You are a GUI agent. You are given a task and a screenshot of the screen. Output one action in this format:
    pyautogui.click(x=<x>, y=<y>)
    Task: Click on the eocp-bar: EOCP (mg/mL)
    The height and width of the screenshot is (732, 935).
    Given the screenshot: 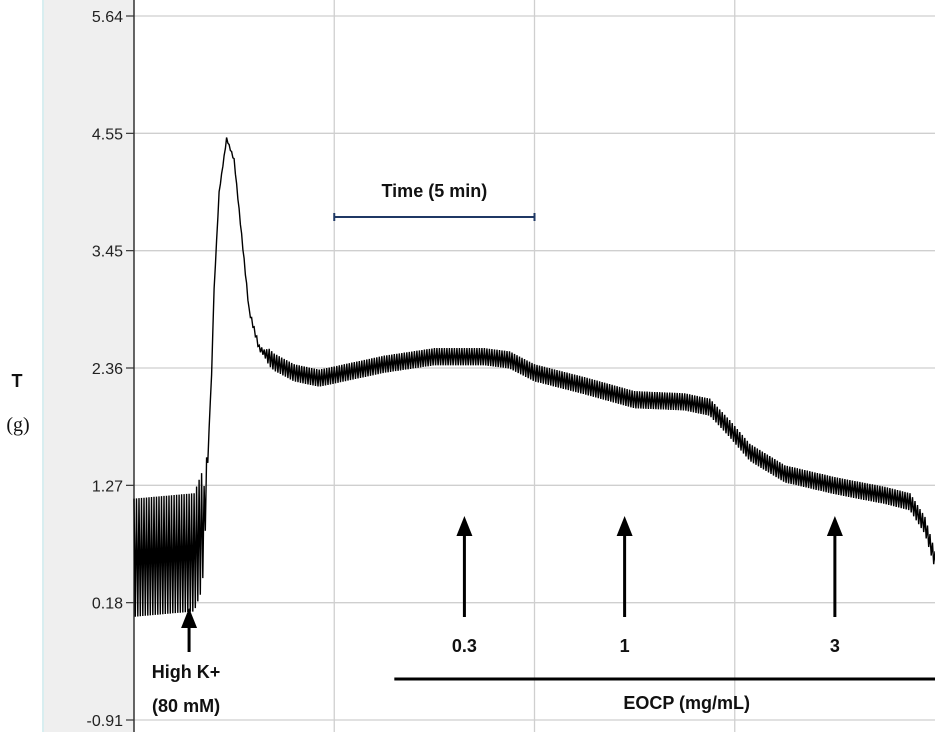 What is the action you would take?
    pyautogui.click(x=664, y=695)
    